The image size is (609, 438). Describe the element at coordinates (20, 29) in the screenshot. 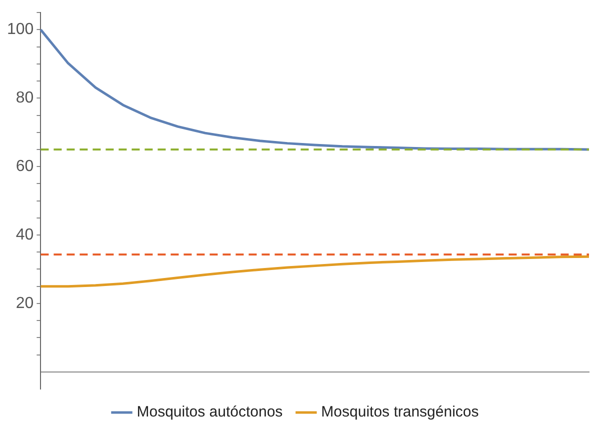

I see `y-tick-label: 100` at that location.